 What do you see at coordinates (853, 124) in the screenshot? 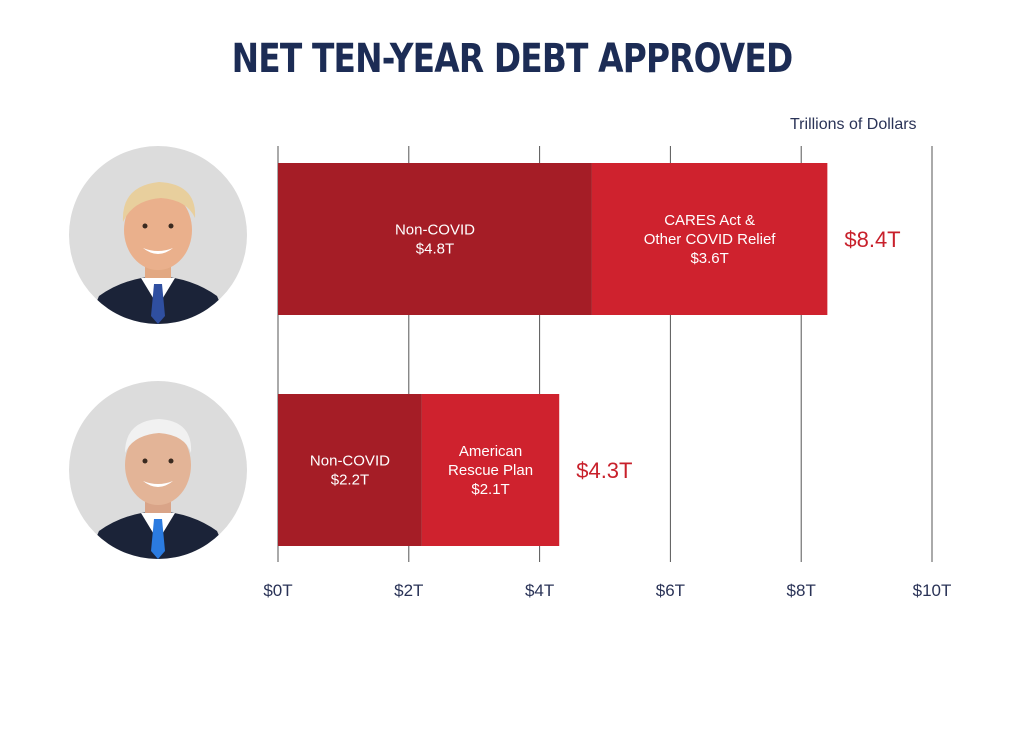
I see `unit-label: Trillions of Dollars` at bounding box center [853, 124].